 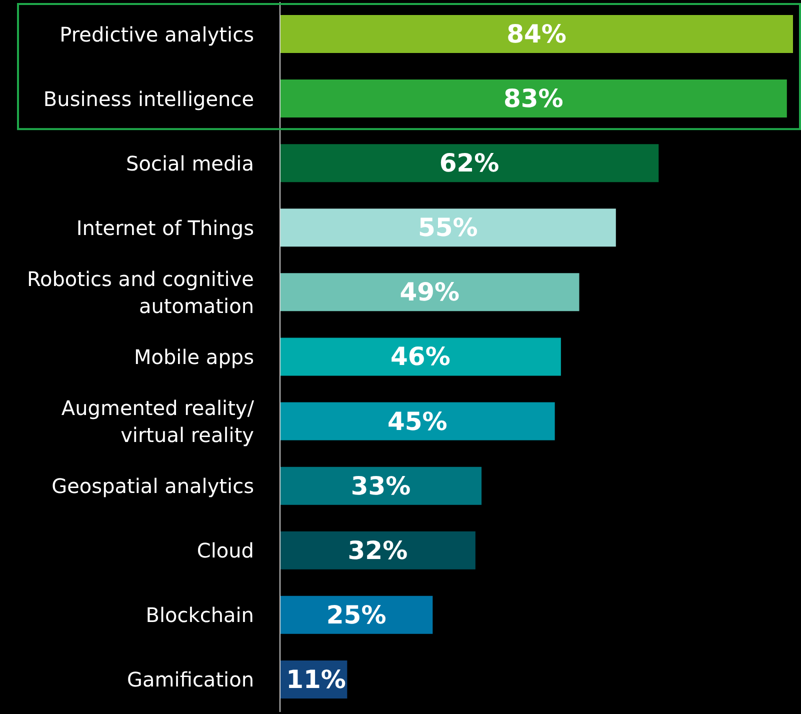 I want to click on data-label: 45%, so click(x=417, y=421).